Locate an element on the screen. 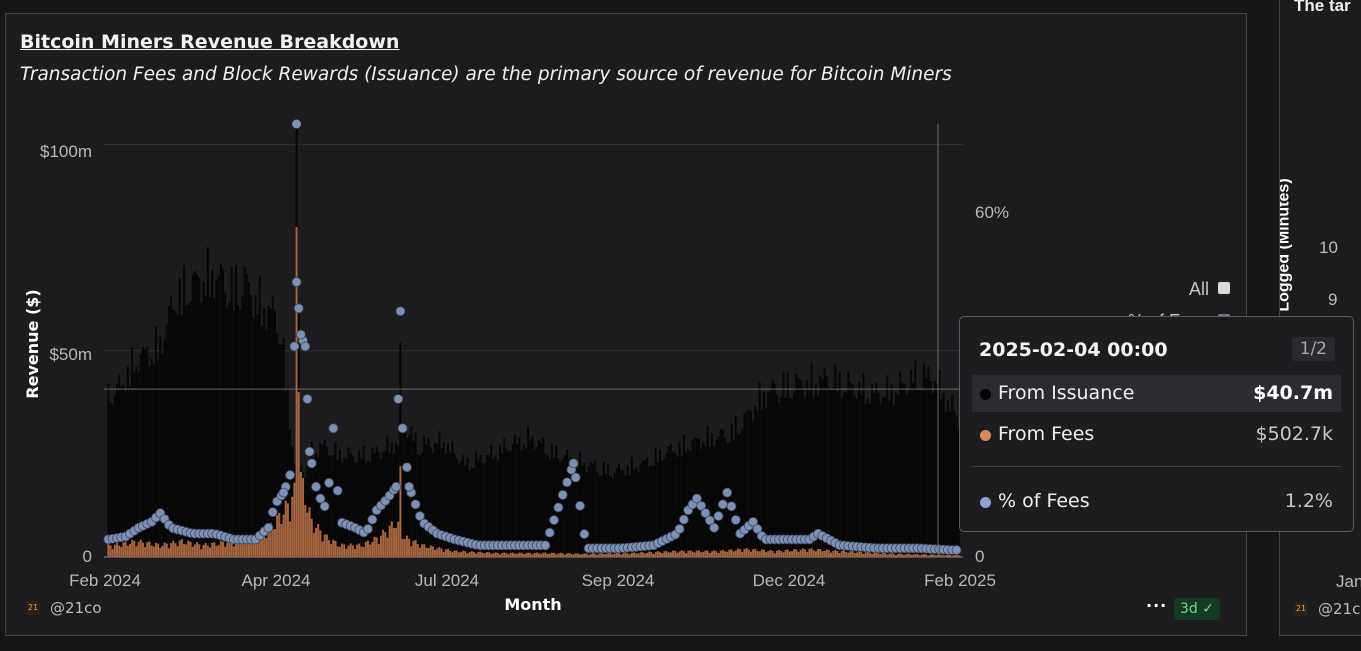 The height and width of the screenshot is (651, 1361). adjacent-author-handle: @21c is located at coordinates (1339, 609).